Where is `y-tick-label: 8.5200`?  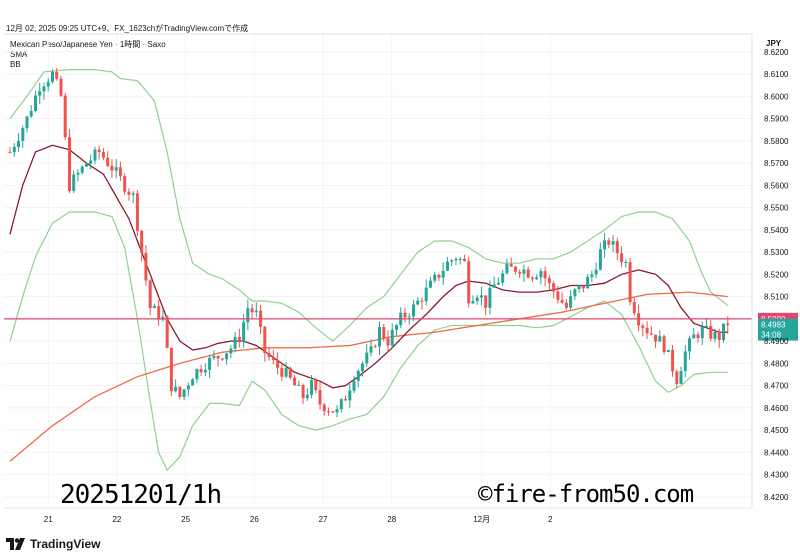 y-tick-label: 8.5200 is located at coordinates (776, 274).